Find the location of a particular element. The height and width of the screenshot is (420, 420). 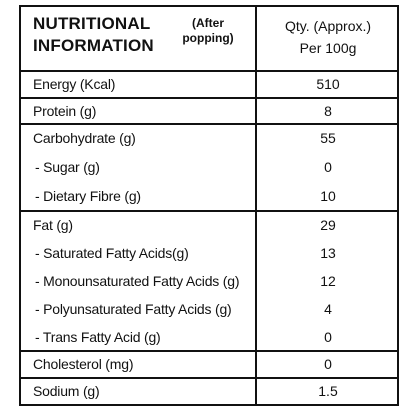

nutrient-name: Cholesterol (mg) is located at coordinates (83, 364).